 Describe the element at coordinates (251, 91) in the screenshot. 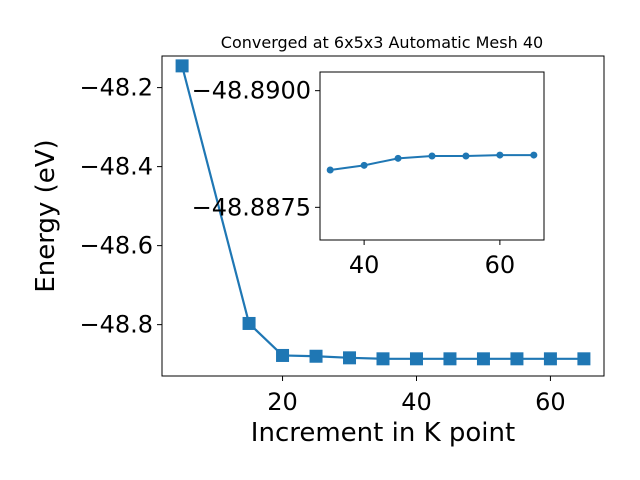

I see `y-tick-label: −48.8900` at that location.